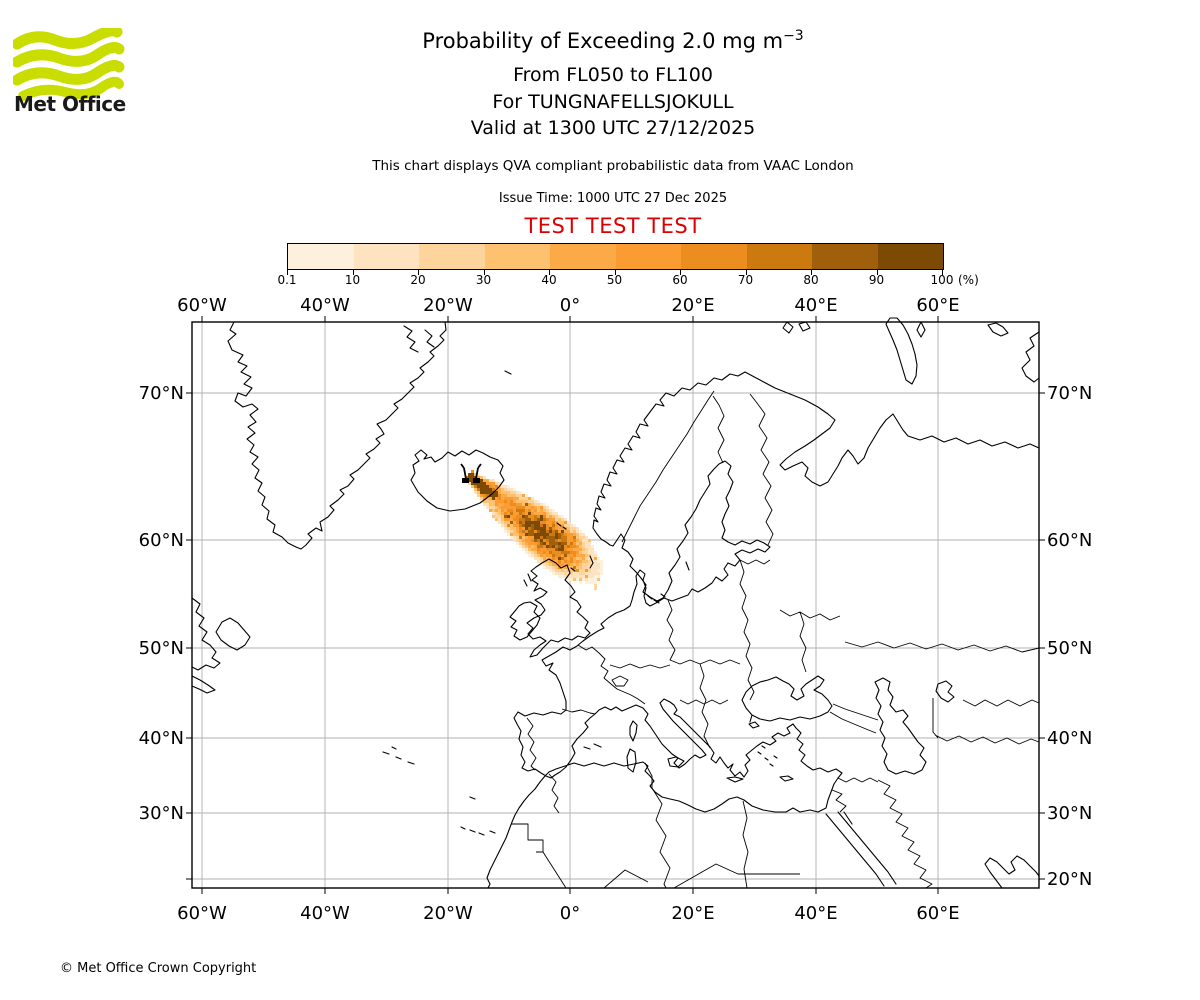  I want to click on lon-label-top: 20°E, so click(692, 305).